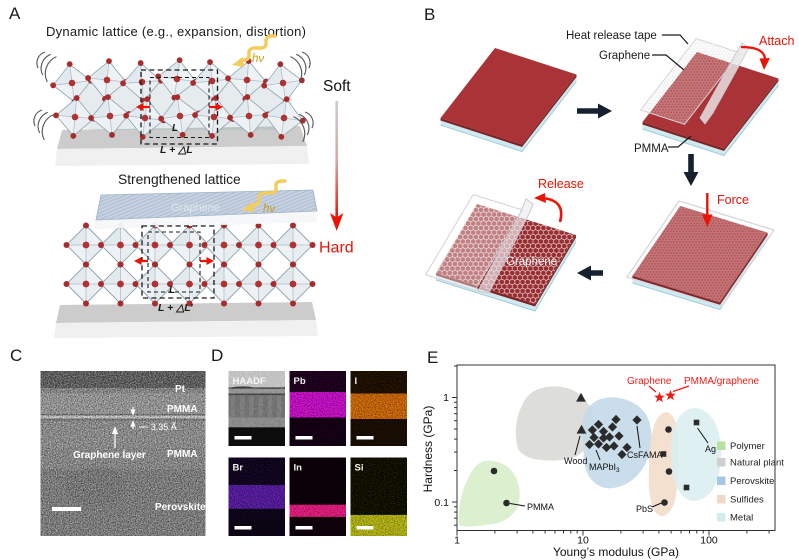  I want to click on svg-text: L + △L, so click(176, 150).